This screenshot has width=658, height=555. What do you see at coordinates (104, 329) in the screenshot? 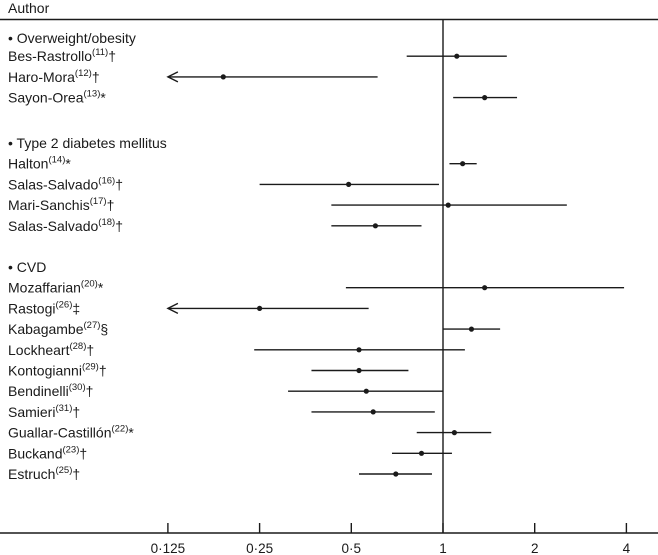
I see `footnote-mark: §` at bounding box center [104, 329].